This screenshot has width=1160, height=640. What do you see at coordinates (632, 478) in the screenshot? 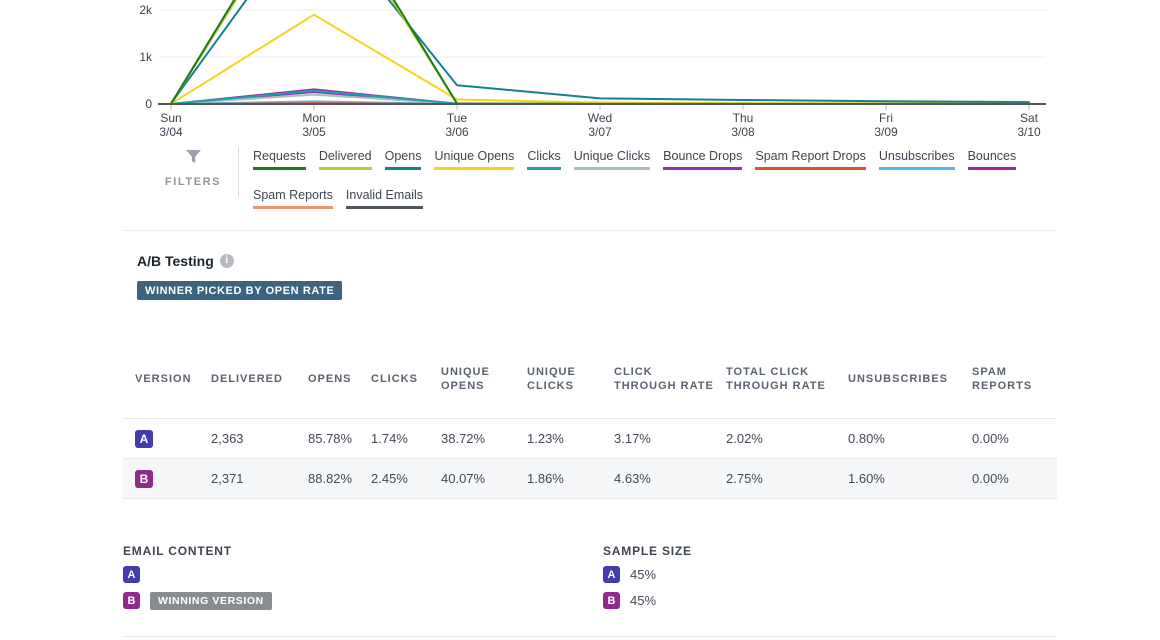
I see `cell-ctr: 4.63%` at bounding box center [632, 478].